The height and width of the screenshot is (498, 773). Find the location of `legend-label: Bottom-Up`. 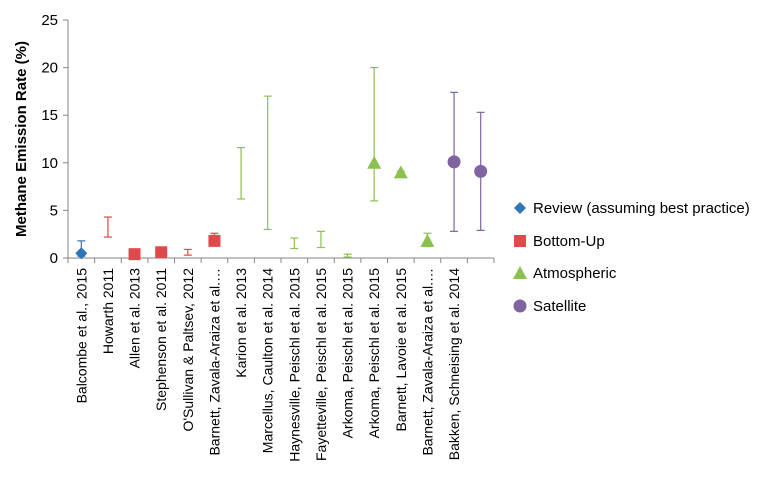

legend-label: Bottom-Up is located at coordinates (569, 241).